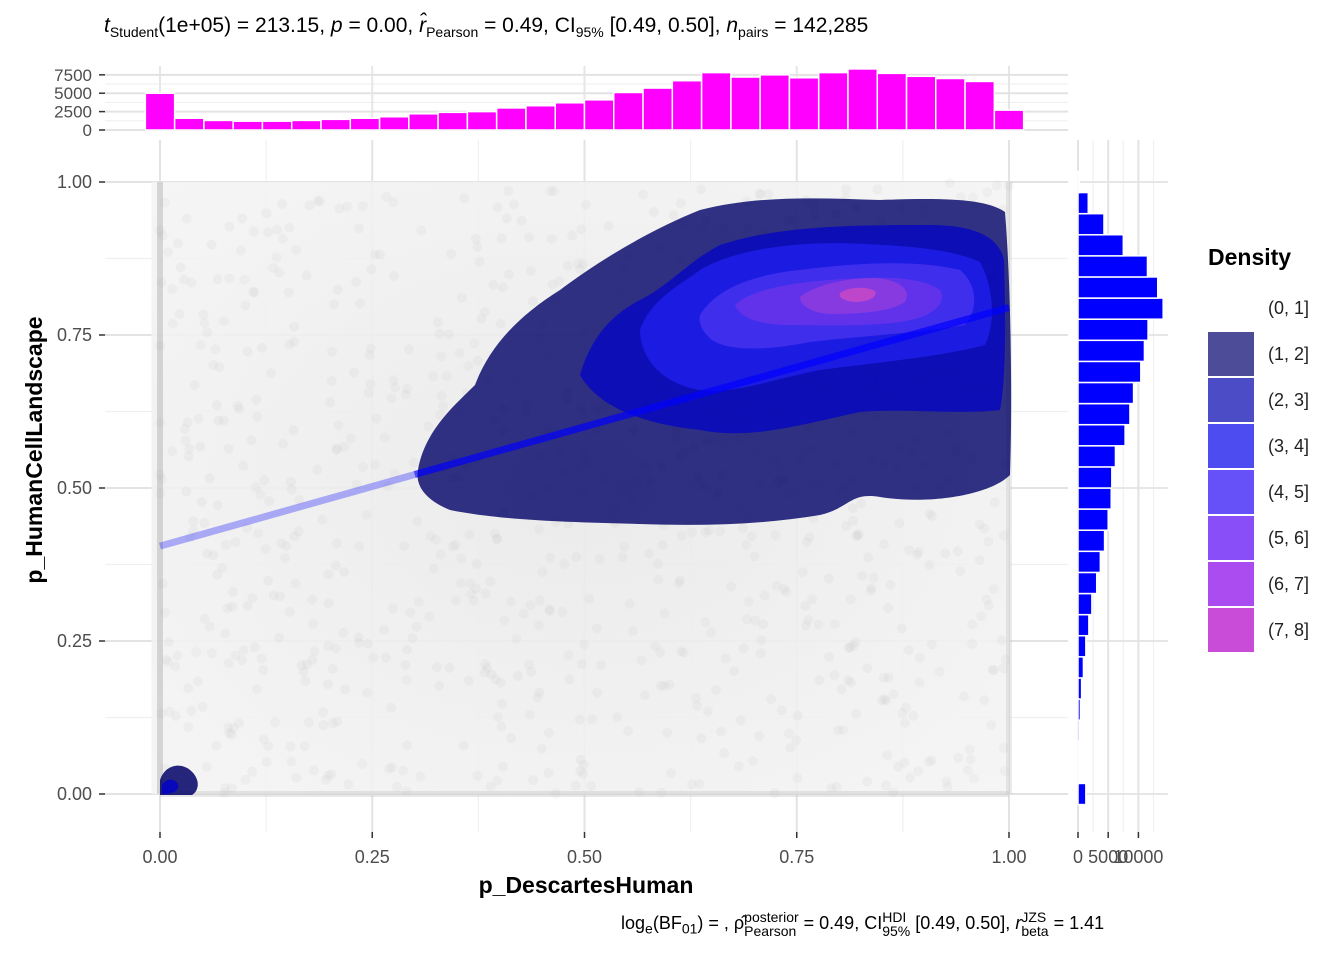 The width and height of the screenshot is (1344, 960). Describe the element at coordinates (1138, 857) in the screenshot. I see `y-marginal-tick-label: 10000` at that location.